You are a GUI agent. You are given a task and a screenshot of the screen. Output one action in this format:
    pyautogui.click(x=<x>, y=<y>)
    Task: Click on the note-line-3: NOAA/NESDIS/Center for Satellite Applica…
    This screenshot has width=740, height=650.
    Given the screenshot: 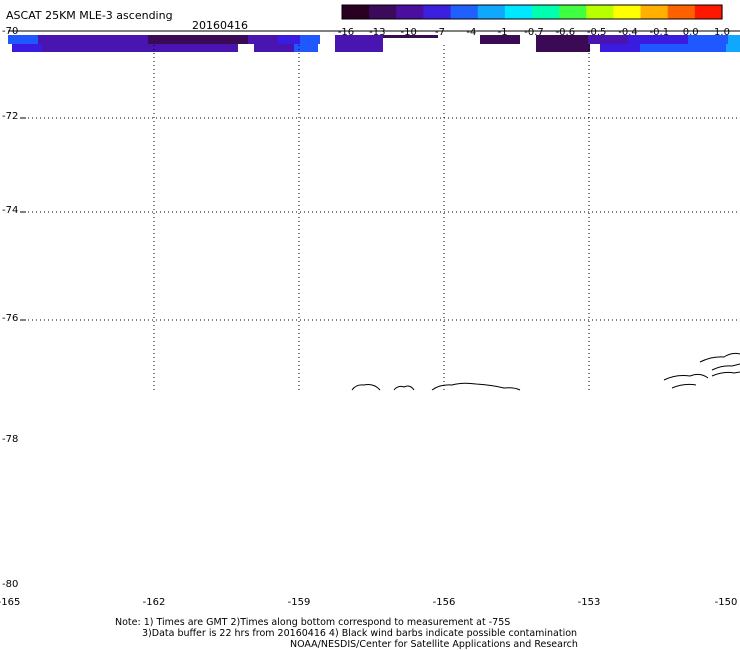 What is the action you would take?
    pyautogui.click(x=434, y=644)
    